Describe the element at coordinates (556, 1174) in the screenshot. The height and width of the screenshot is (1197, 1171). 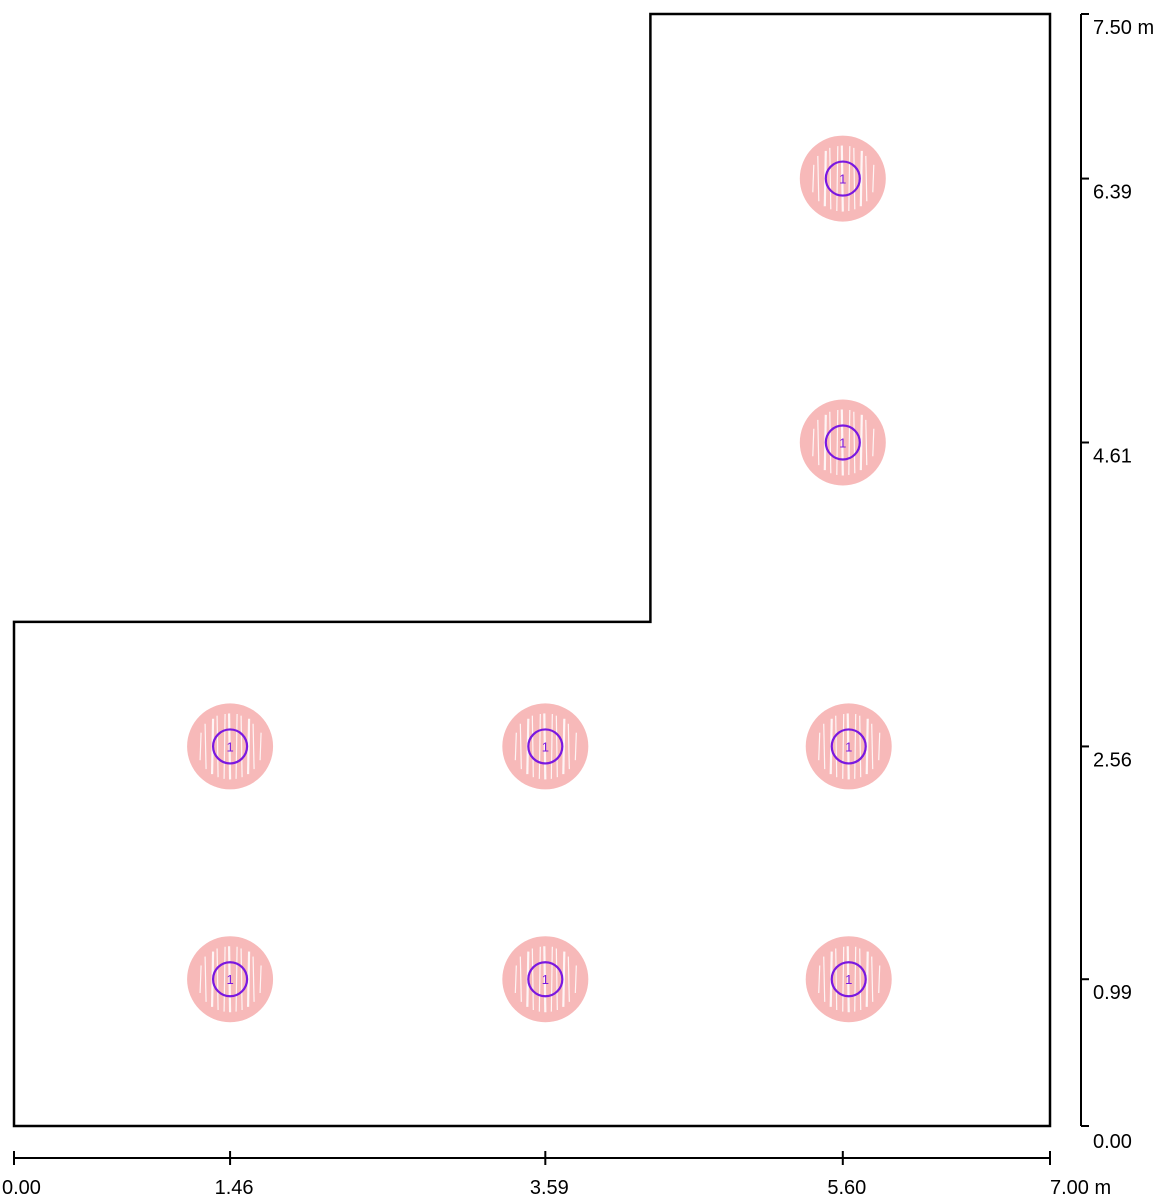
I see `x-dimension-axis: 0.00 1.46 3.59 5.60 7.00 m` at that location.